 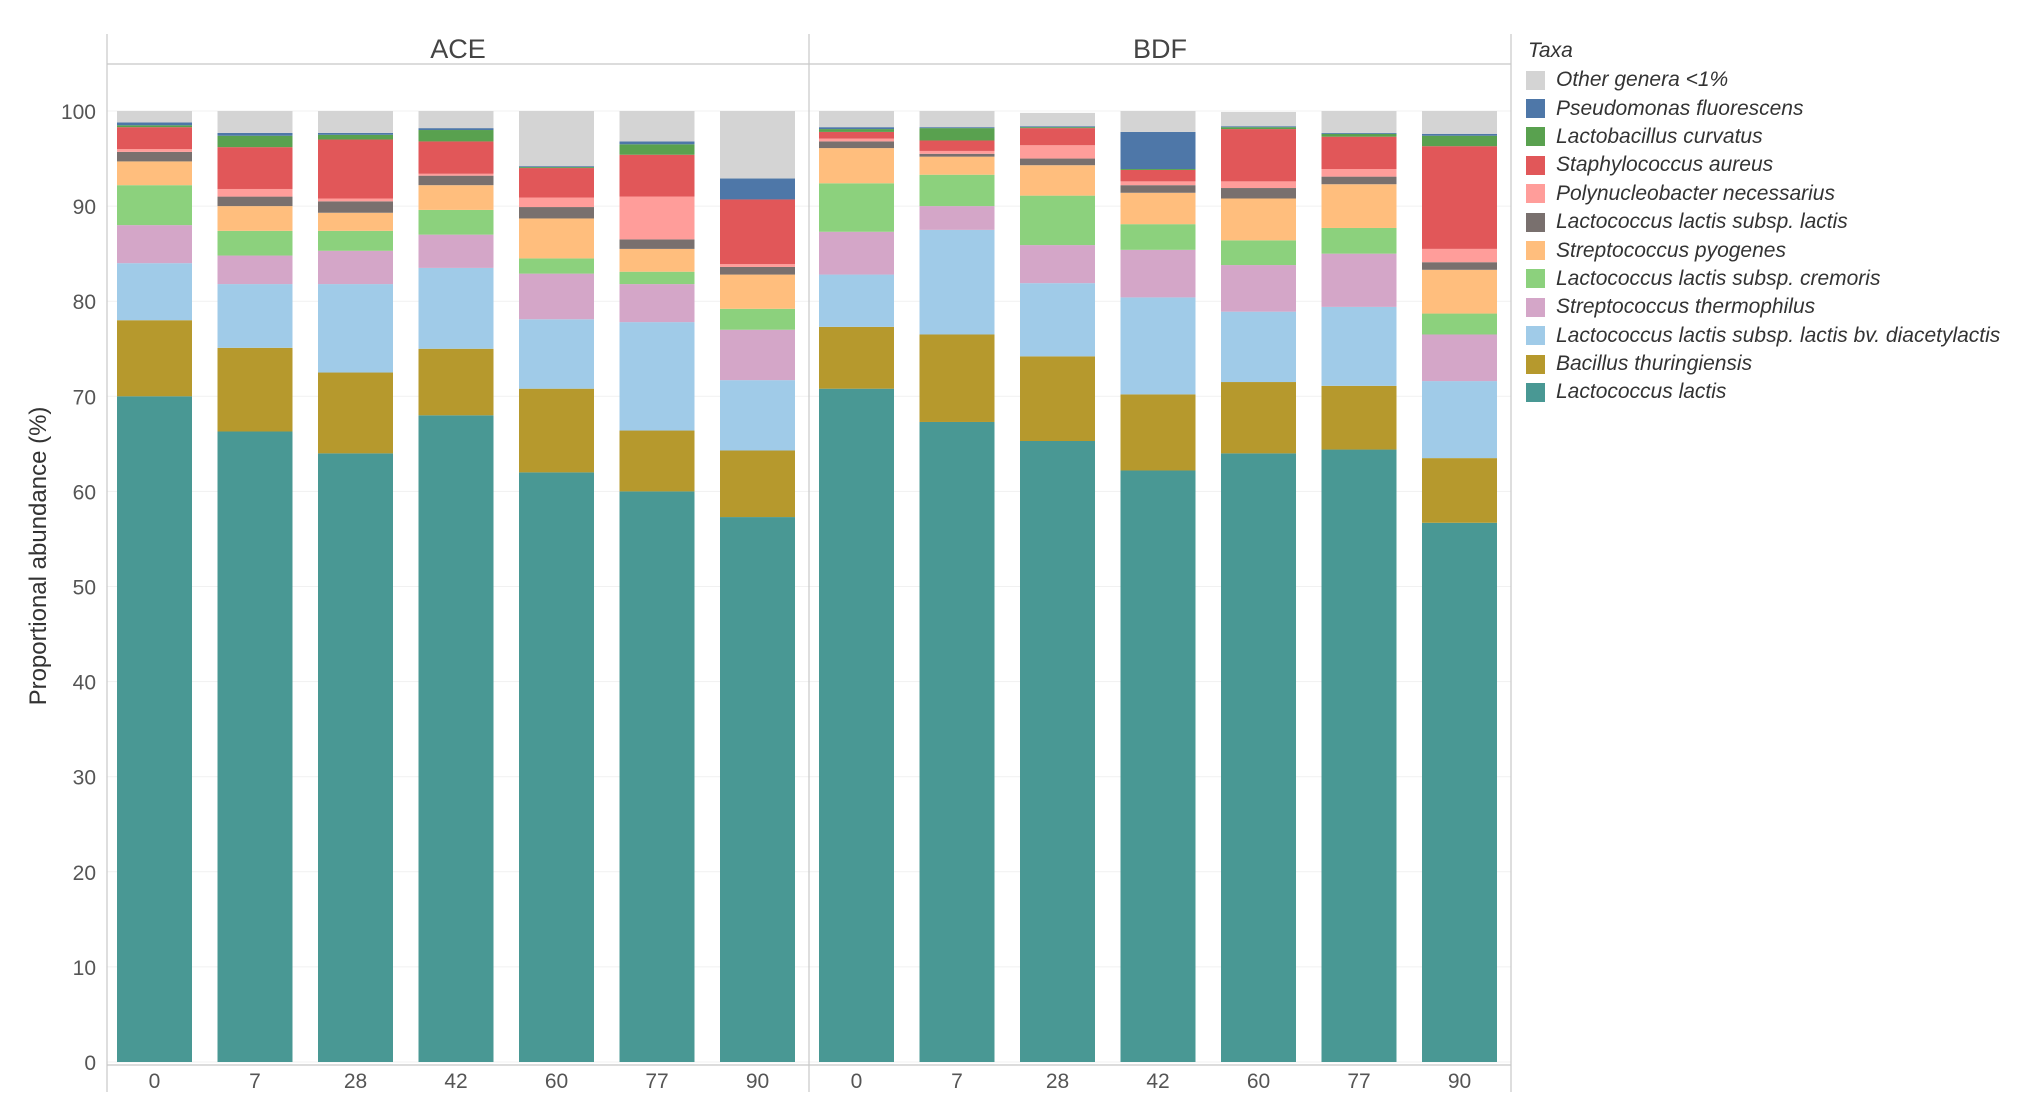 I want to click on legend-label: Bacillus thuringiensis, so click(x=1654, y=364).